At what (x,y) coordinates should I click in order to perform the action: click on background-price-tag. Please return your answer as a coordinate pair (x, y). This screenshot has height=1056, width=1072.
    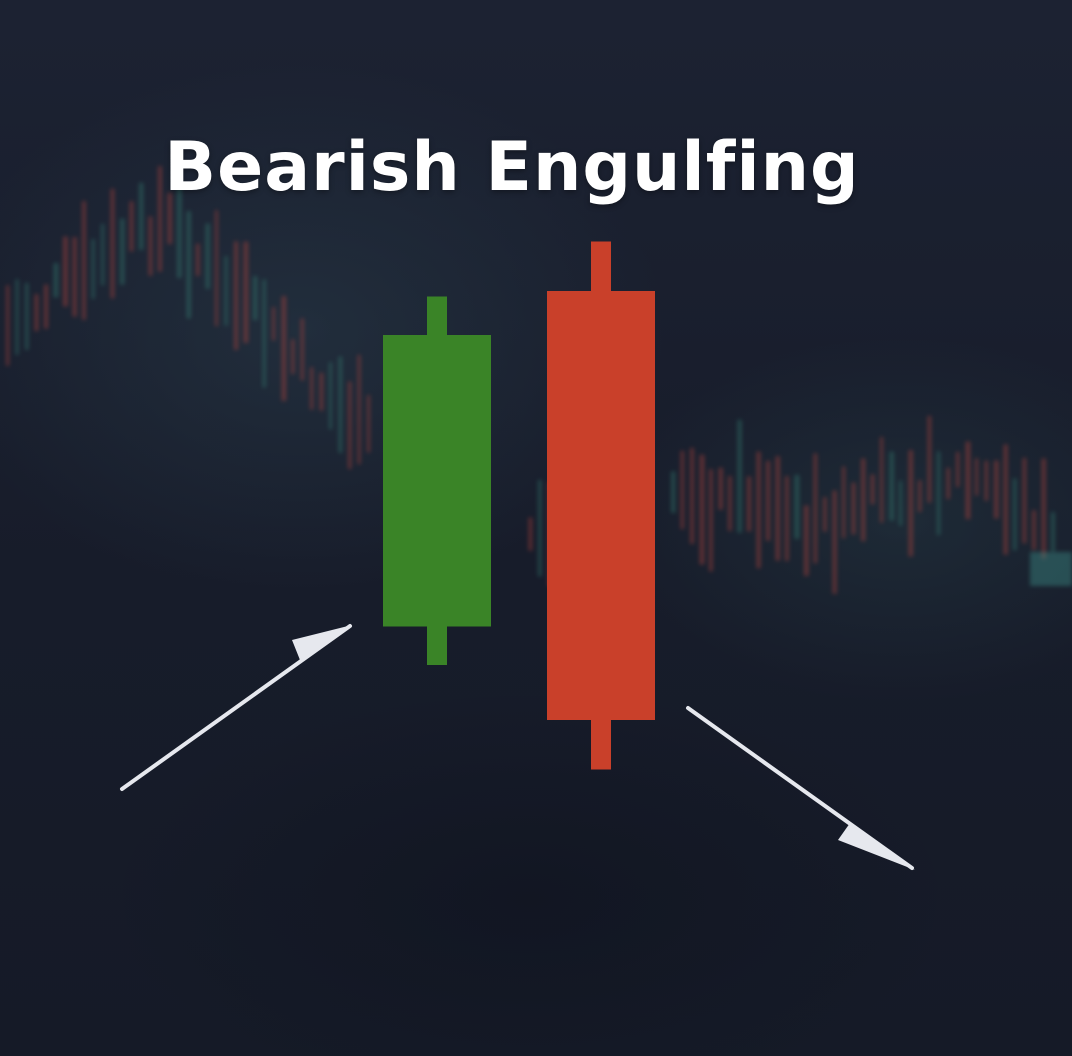
    Looking at the image, I should click on (1051, 569).